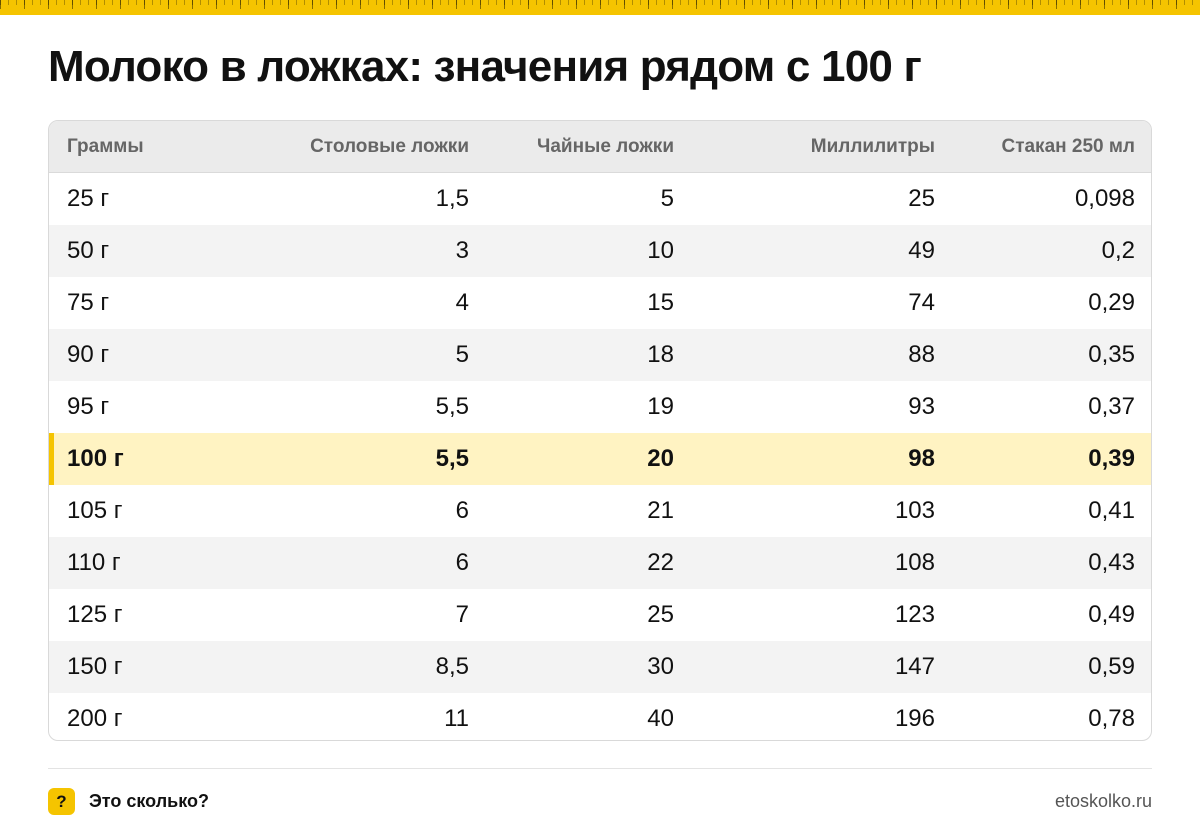 Image resolution: width=1200 pixels, height=833 pixels. Describe the element at coordinates (1111, 718) in the screenshot. I see `cell-glass: 0,78` at that location.